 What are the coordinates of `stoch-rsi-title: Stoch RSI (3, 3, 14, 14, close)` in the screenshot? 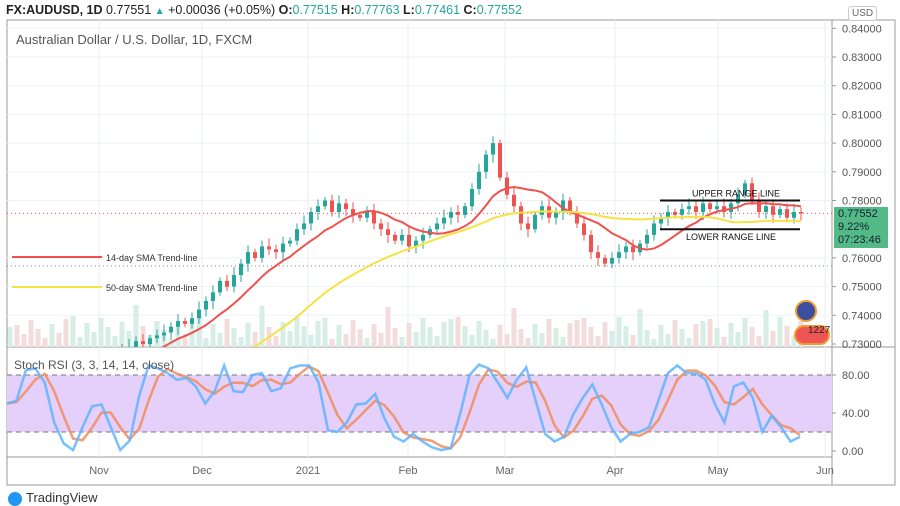 It's located at (94, 365).